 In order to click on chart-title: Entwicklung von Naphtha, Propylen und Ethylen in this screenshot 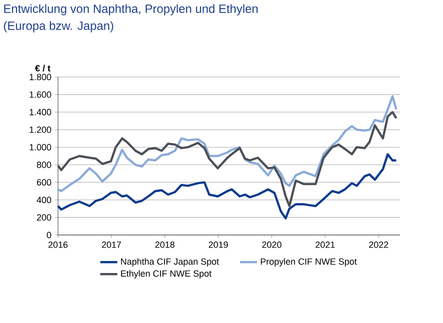, I will do `click(131, 10)`.